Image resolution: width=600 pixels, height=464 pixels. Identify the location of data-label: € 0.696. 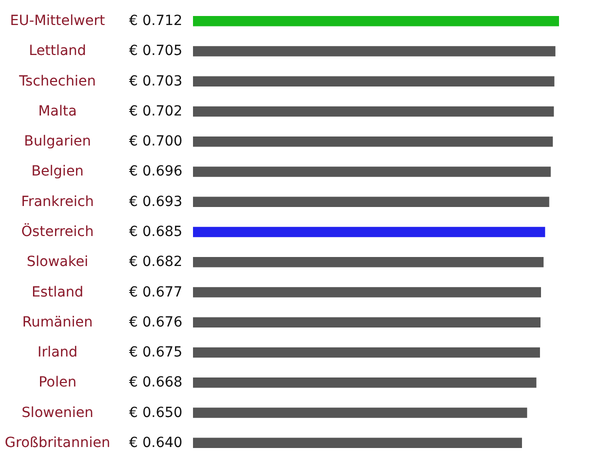
(156, 172).